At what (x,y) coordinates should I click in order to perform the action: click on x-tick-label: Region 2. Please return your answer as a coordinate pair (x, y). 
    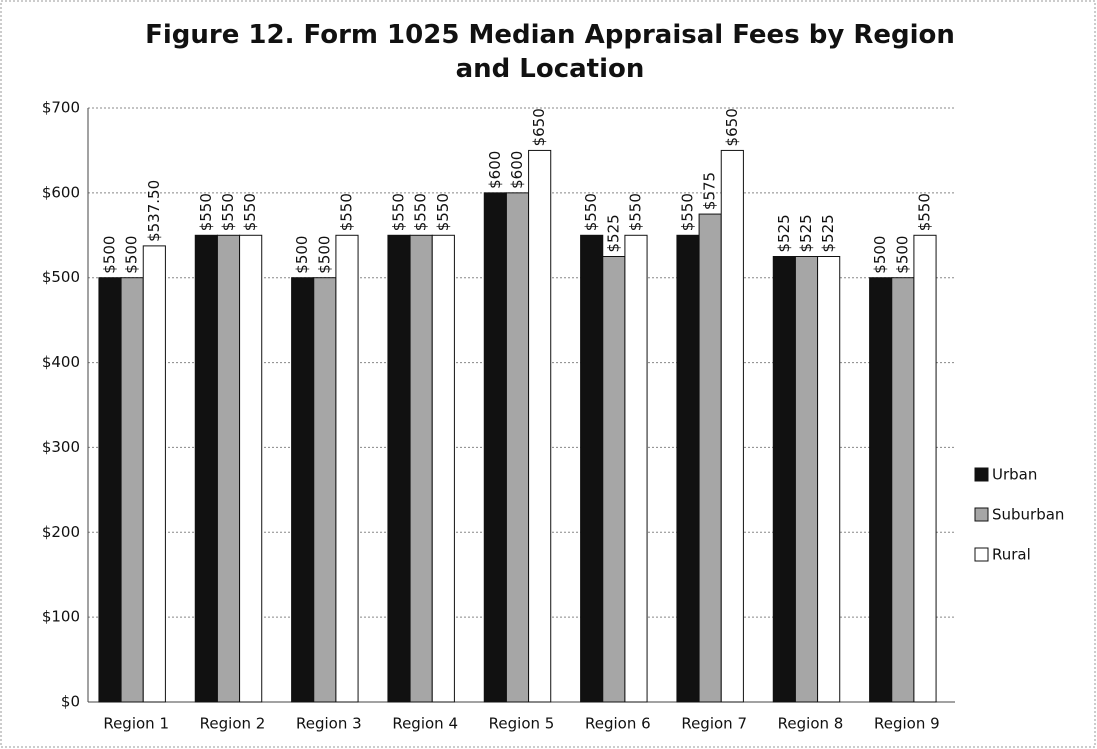
    Looking at the image, I should click on (233, 724).